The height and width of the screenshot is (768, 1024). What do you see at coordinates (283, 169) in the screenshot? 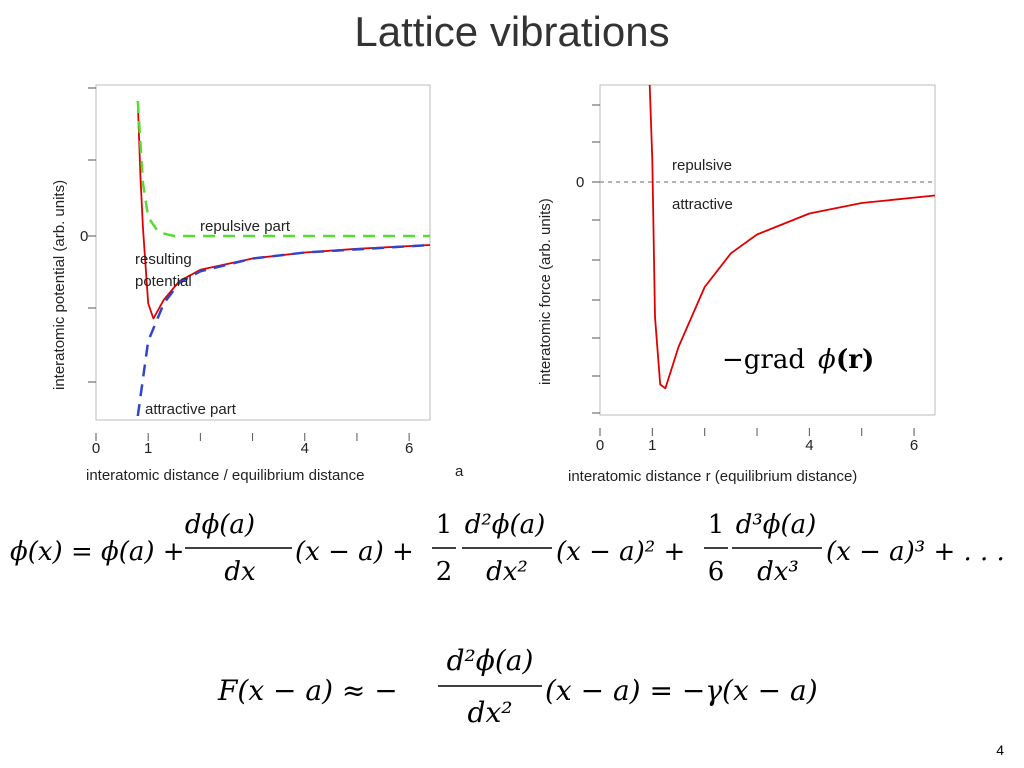
I see `series-repulsive-part` at bounding box center [283, 169].